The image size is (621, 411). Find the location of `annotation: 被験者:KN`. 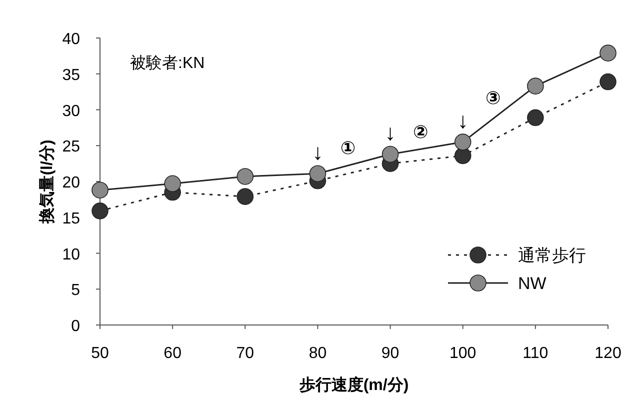

annotation: 被験者:KN is located at coordinates (167, 63).